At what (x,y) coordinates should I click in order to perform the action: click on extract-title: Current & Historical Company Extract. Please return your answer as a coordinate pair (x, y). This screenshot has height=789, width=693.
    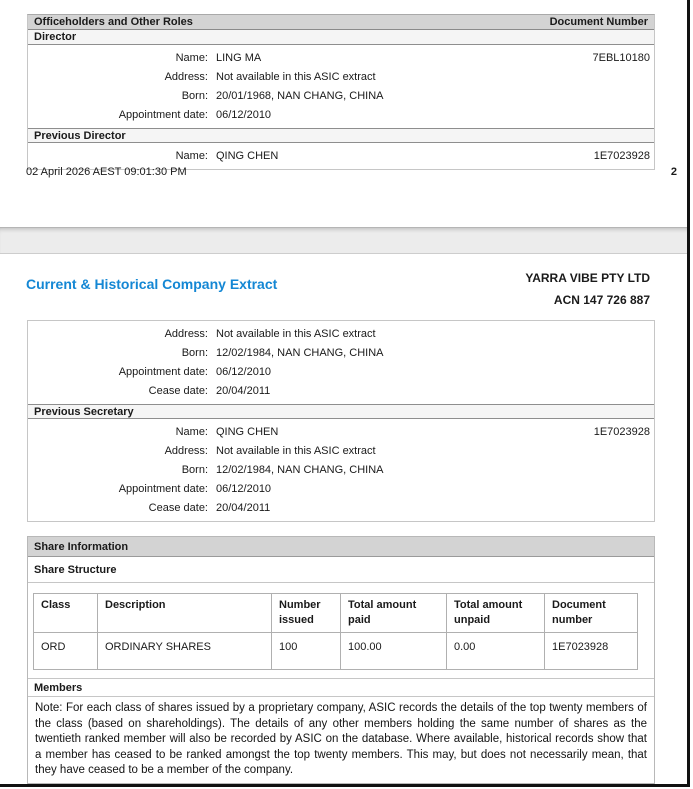
    Looking at the image, I should click on (152, 284).